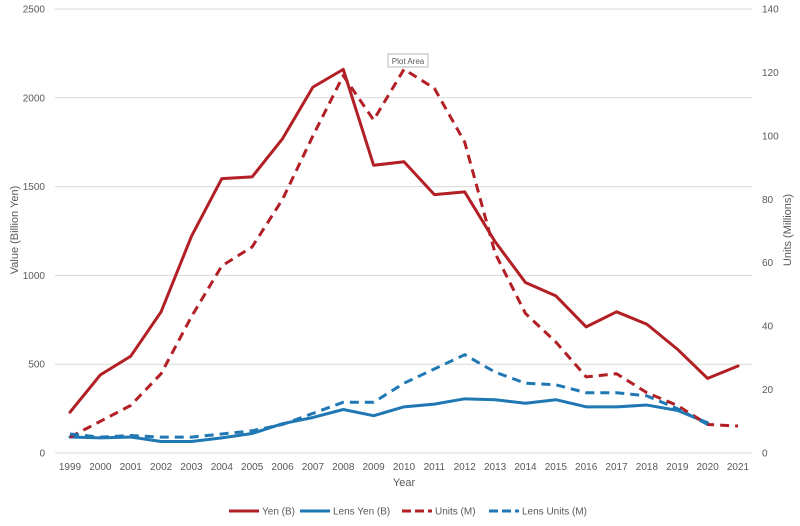  I want to click on x-axis-title: Year, so click(404, 483).